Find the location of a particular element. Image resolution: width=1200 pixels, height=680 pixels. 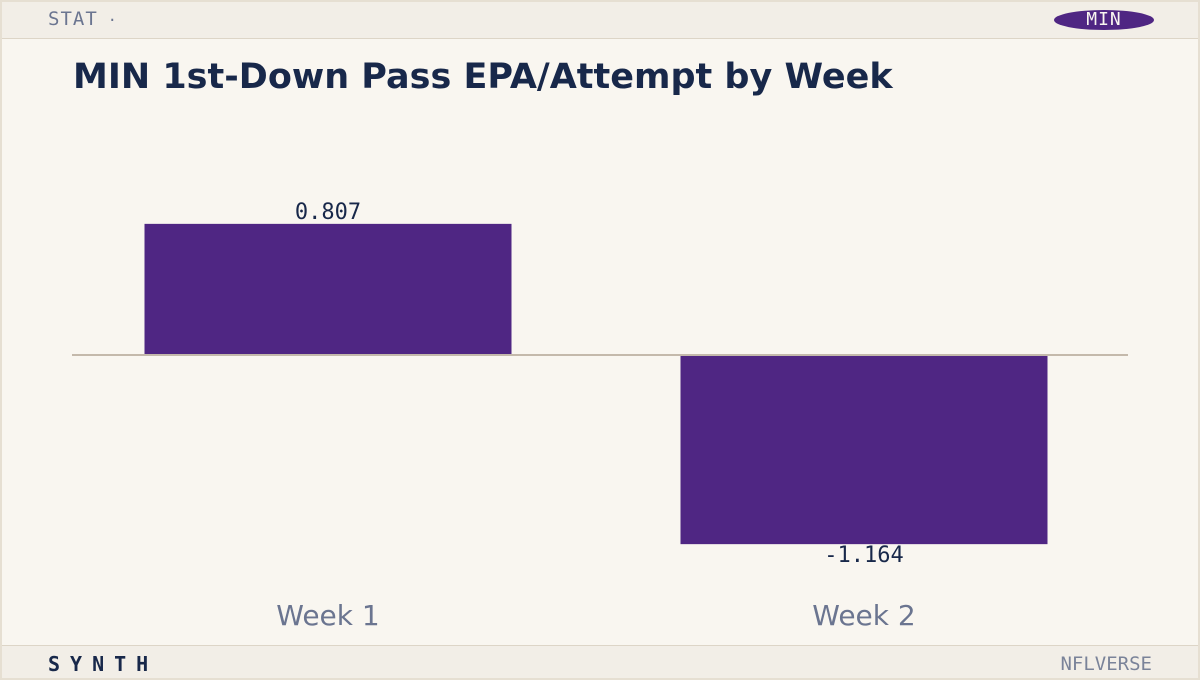

x-tick-label: Week 2 is located at coordinates (863, 615).